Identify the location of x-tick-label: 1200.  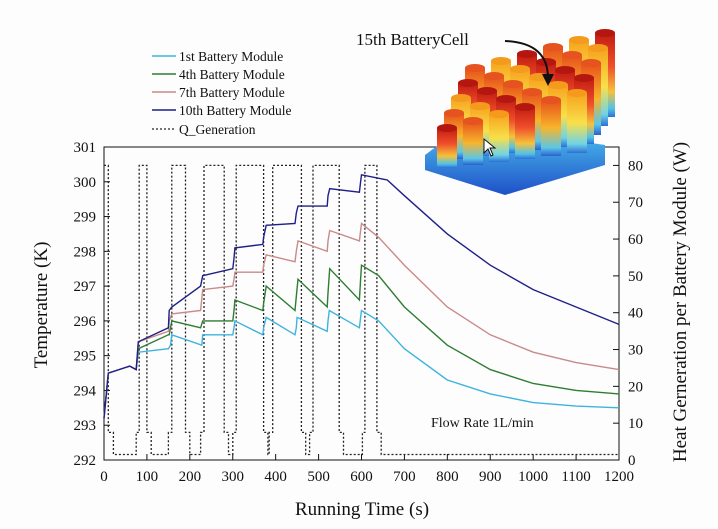
(619, 477).